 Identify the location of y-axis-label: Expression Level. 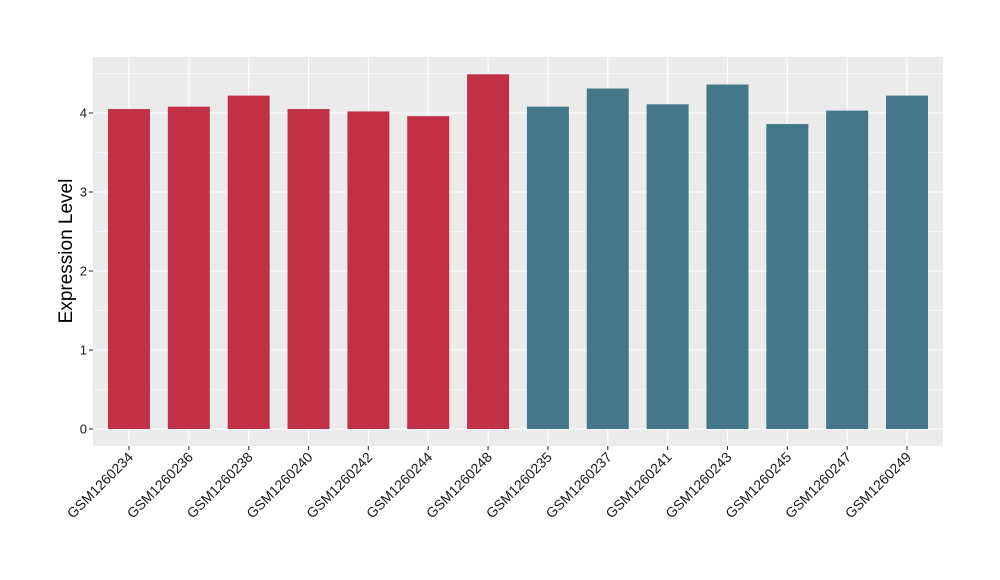
(66, 251).